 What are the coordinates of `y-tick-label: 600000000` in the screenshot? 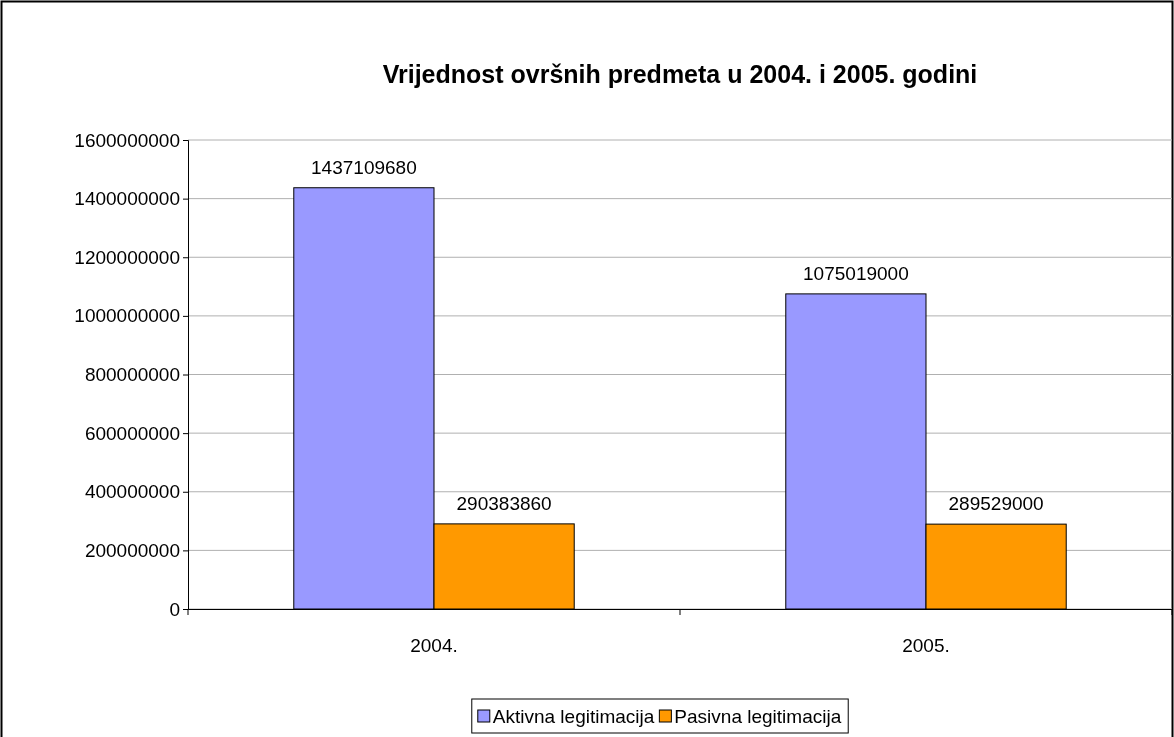 It's located at (132, 433).